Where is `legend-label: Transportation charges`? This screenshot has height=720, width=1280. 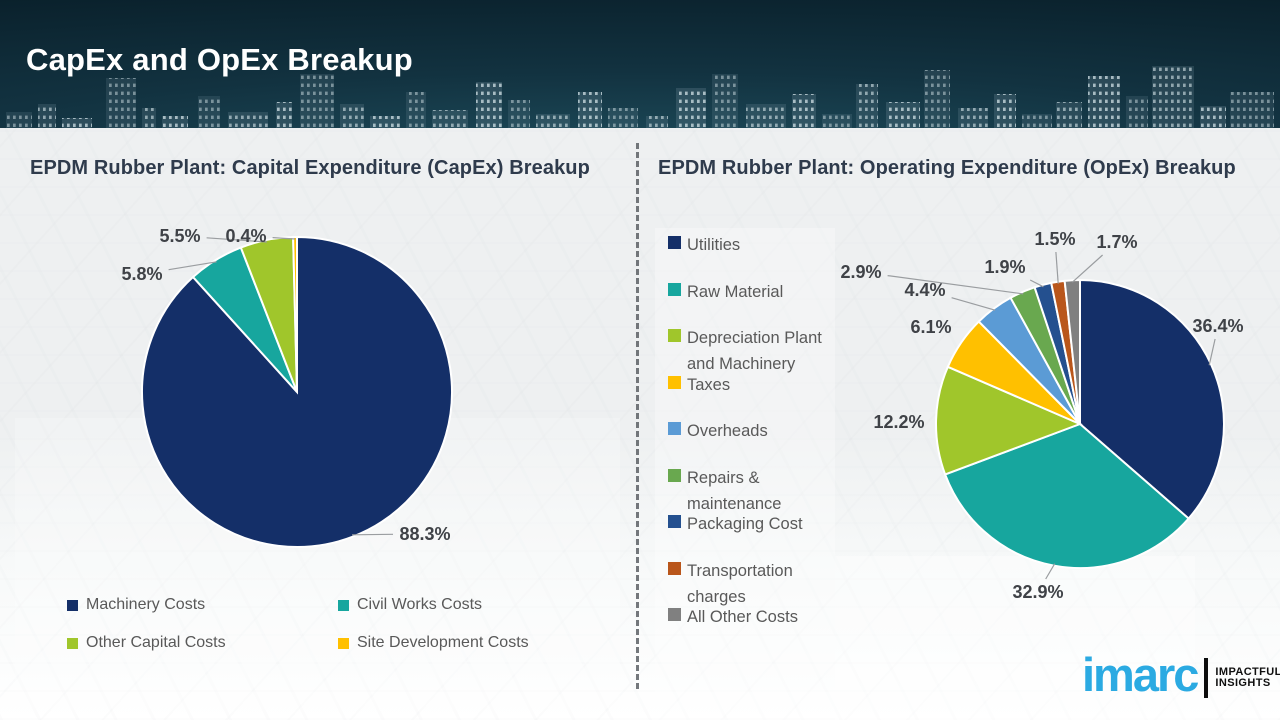
legend-label: Transportation charges is located at coordinates (740, 583).